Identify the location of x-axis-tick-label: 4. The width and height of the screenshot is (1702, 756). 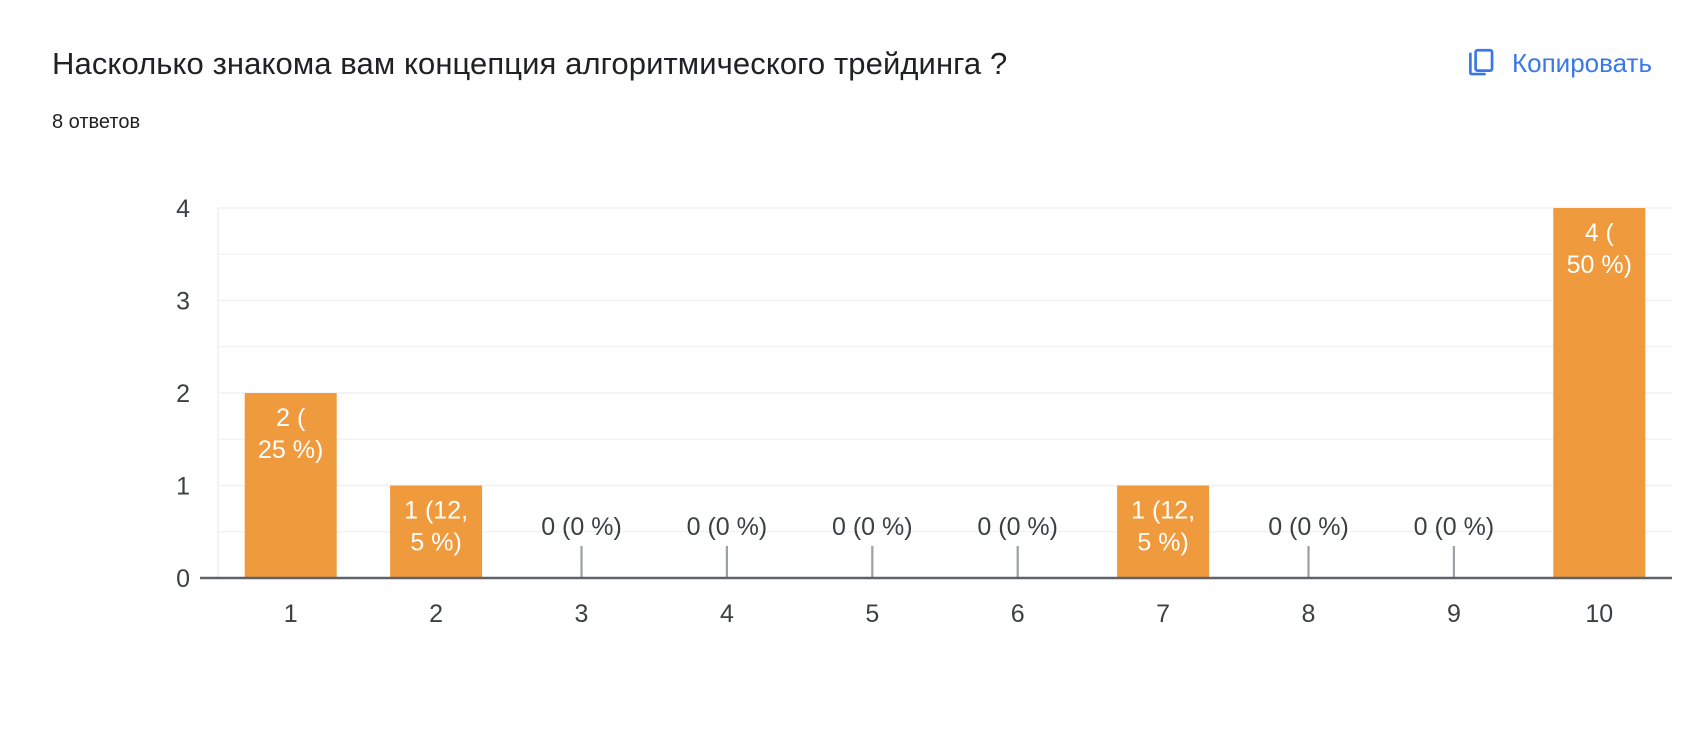
(727, 614).